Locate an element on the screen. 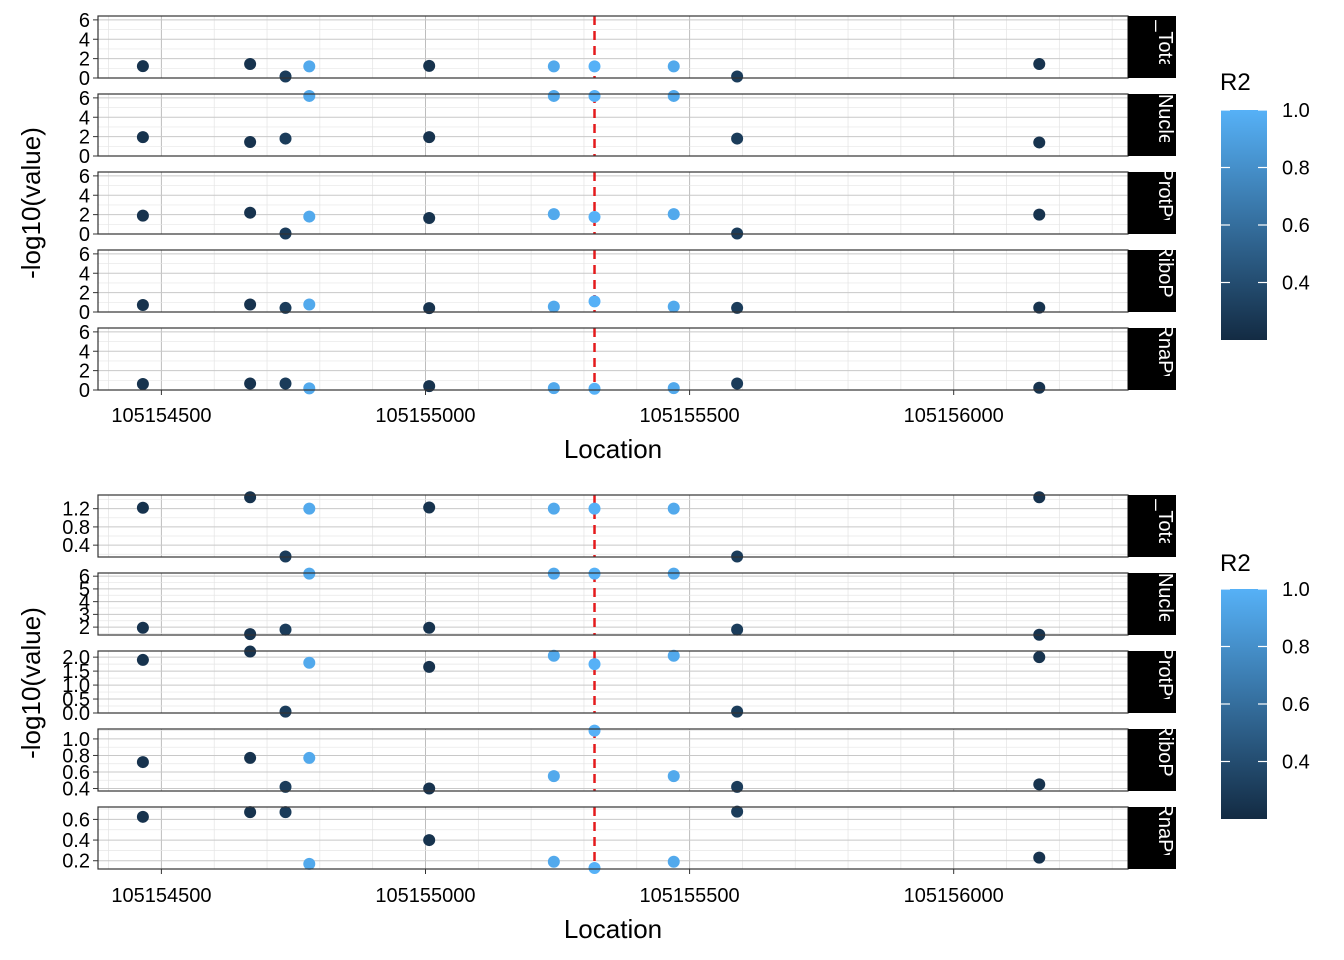 The image size is (1344, 960). facet-panel-4: 0.40.60.81.0 RiboPva is located at coordinates (619, 762).